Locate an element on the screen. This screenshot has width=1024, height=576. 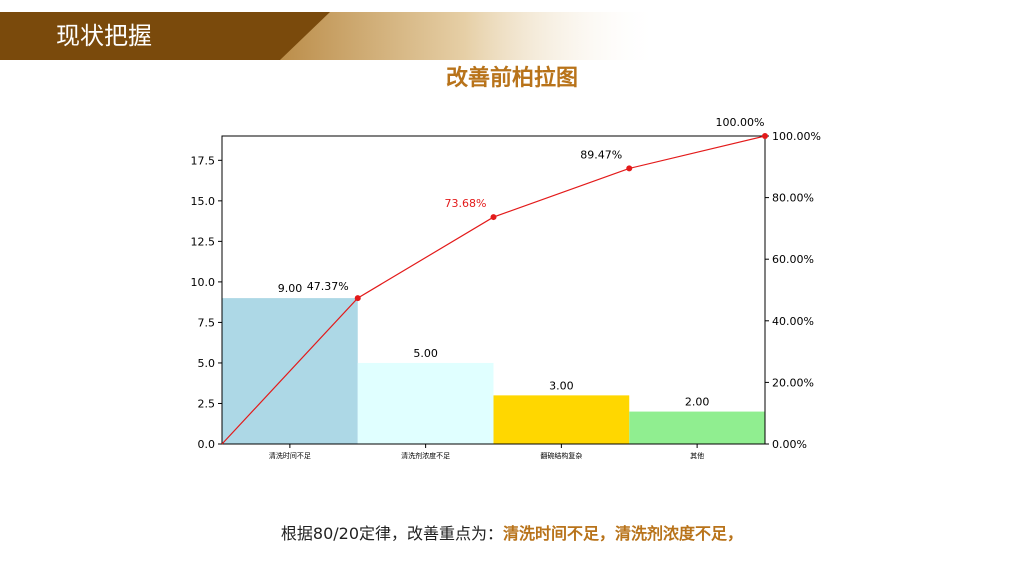
cumulative-percent-label: 73.68% is located at coordinates (466, 203).